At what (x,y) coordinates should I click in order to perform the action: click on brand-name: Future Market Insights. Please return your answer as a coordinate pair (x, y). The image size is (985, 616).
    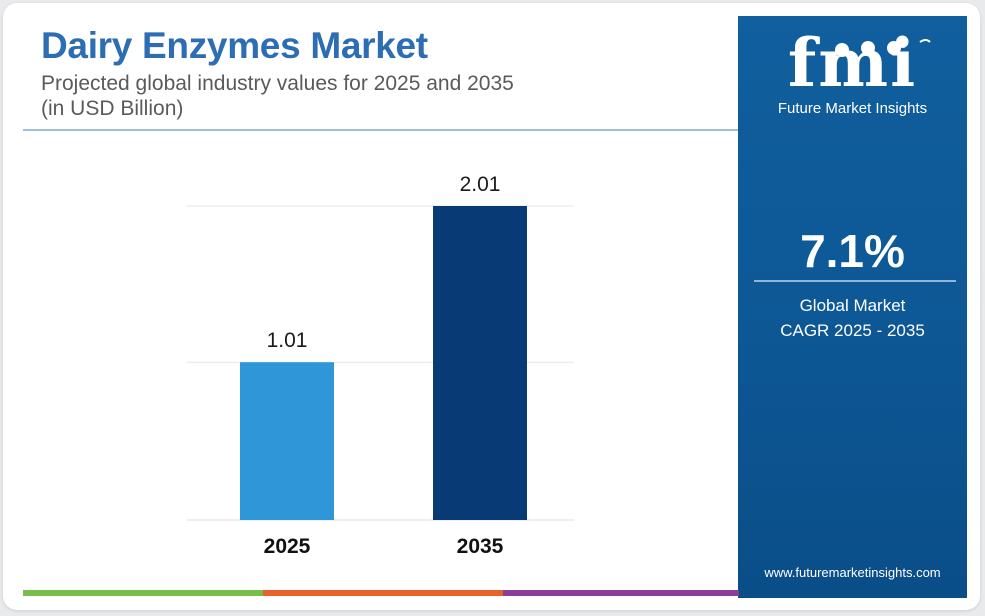
    Looking at the image, I should click on (852, 108).